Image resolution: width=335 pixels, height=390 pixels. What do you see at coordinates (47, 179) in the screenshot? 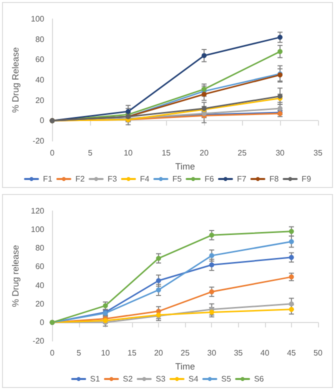
I see `legend-label: F1` at bounding box center [47, 179].